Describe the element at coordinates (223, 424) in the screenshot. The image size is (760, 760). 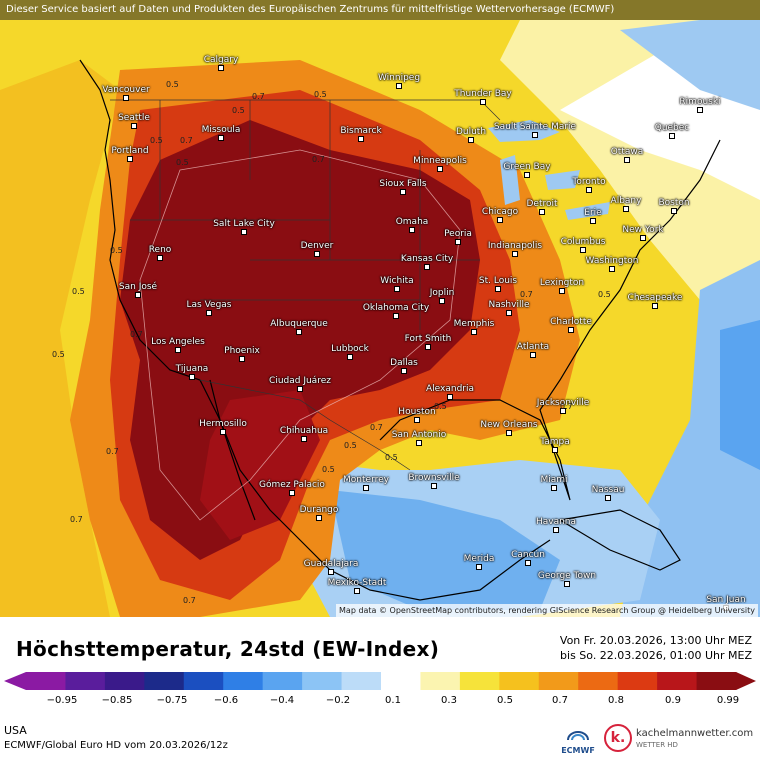
I see `city-label: Hermosillo` at that location.